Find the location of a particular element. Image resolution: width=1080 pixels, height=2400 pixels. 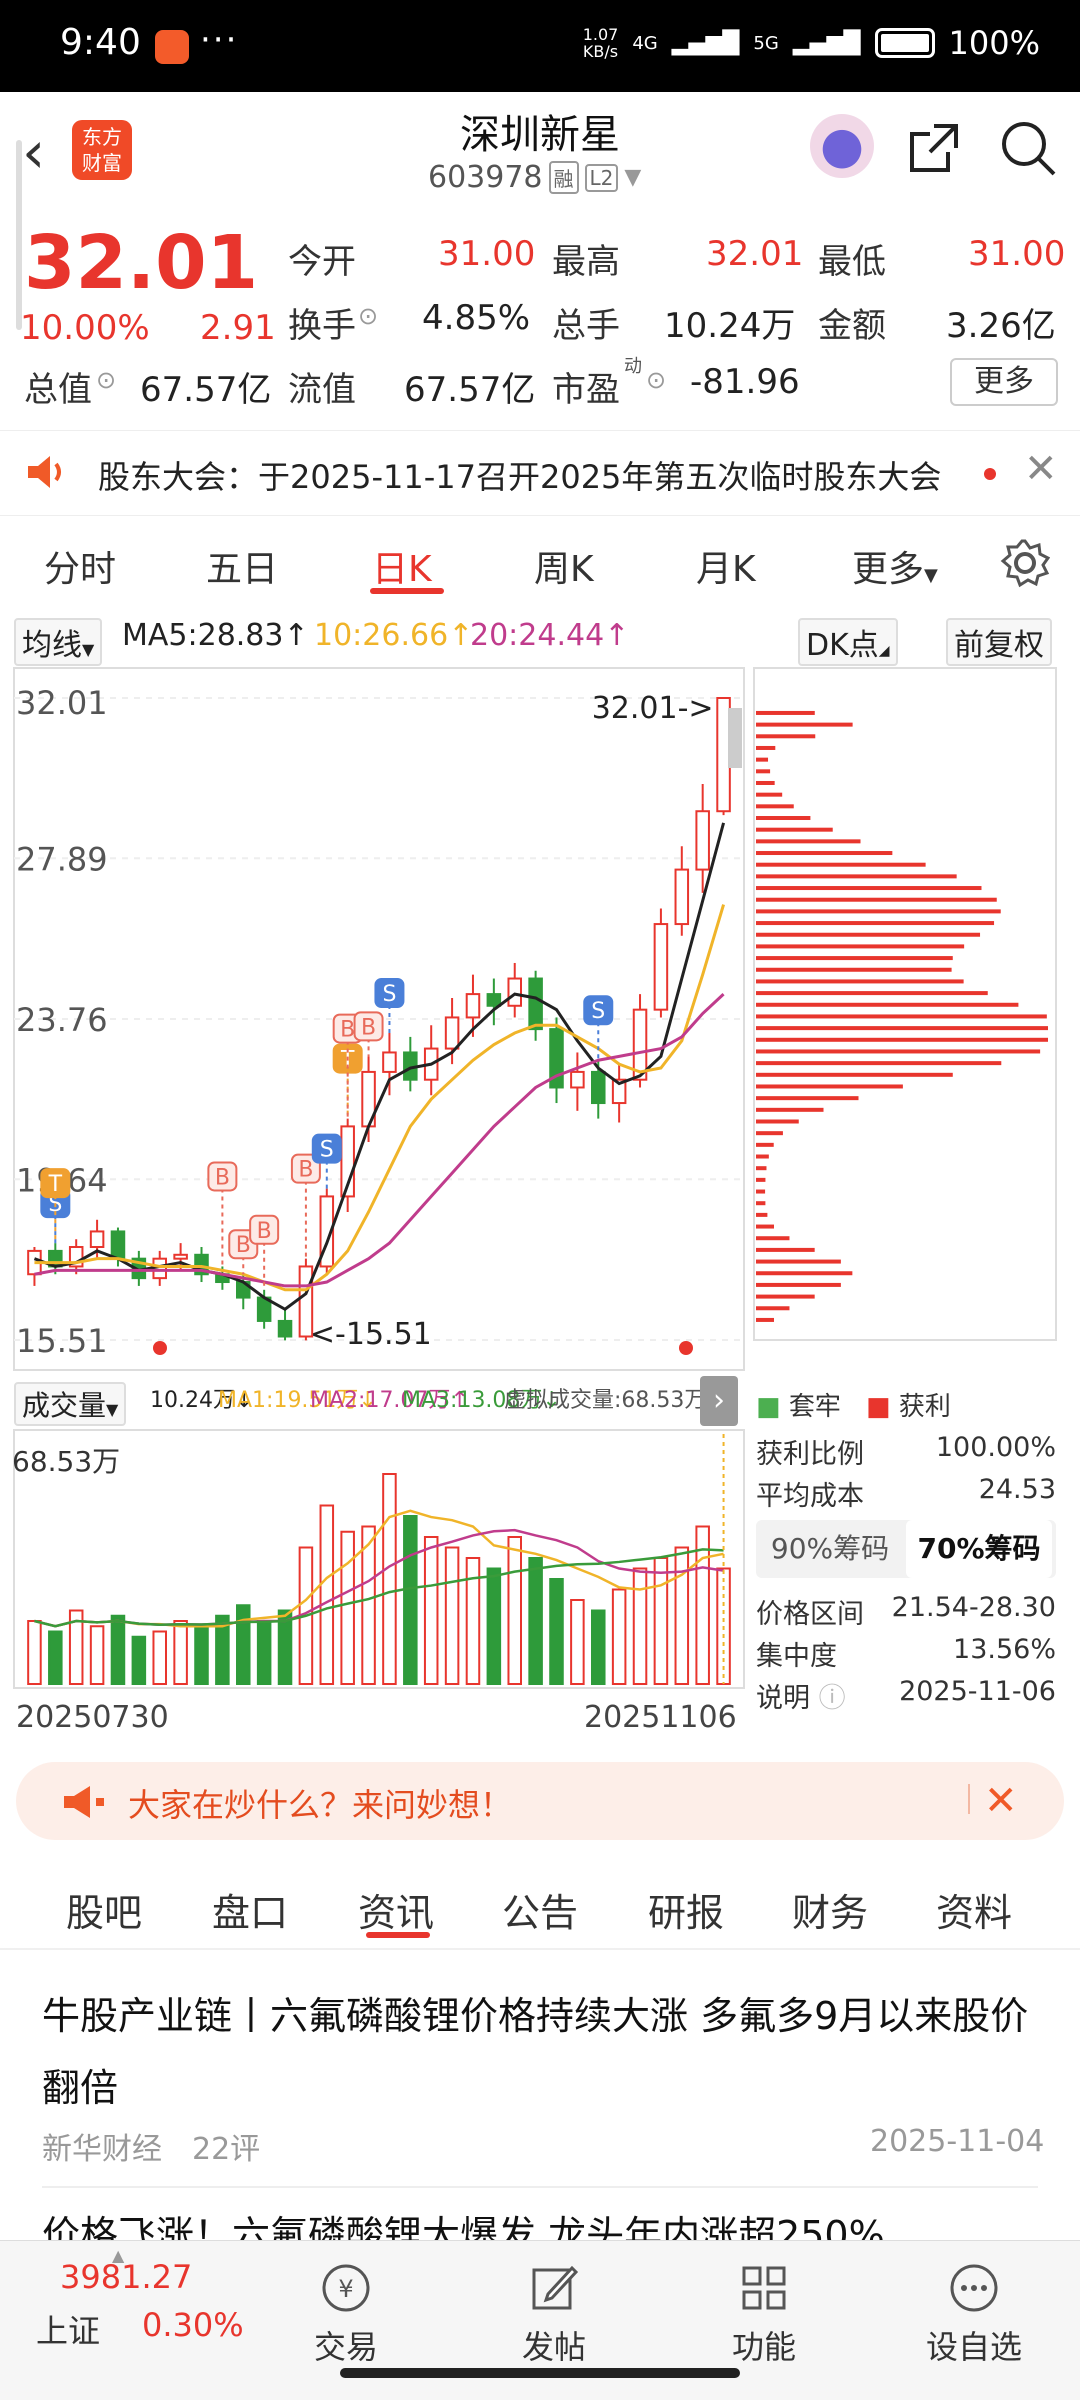

tab-more: 更多▼ is located at coordinates (895, 566).